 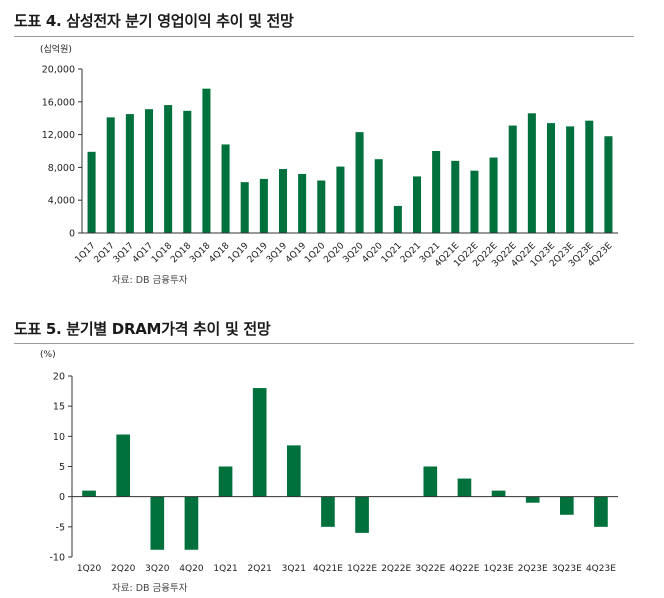 What do you see at coordinates (129, 173) in the screenshot?
I see `bar-3q17` at bounding box center [129, 173].